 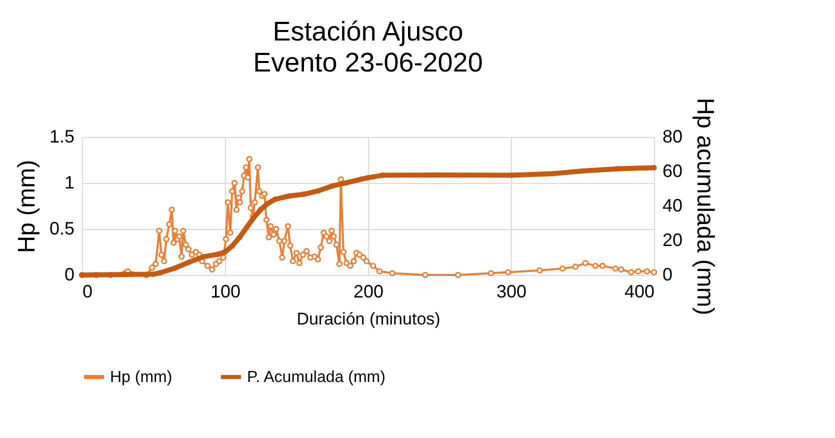 What do you see at coordinates (672, 206) in the screenshot?
I see `y2-tick-label: 40` at bounding box center [672, 206].